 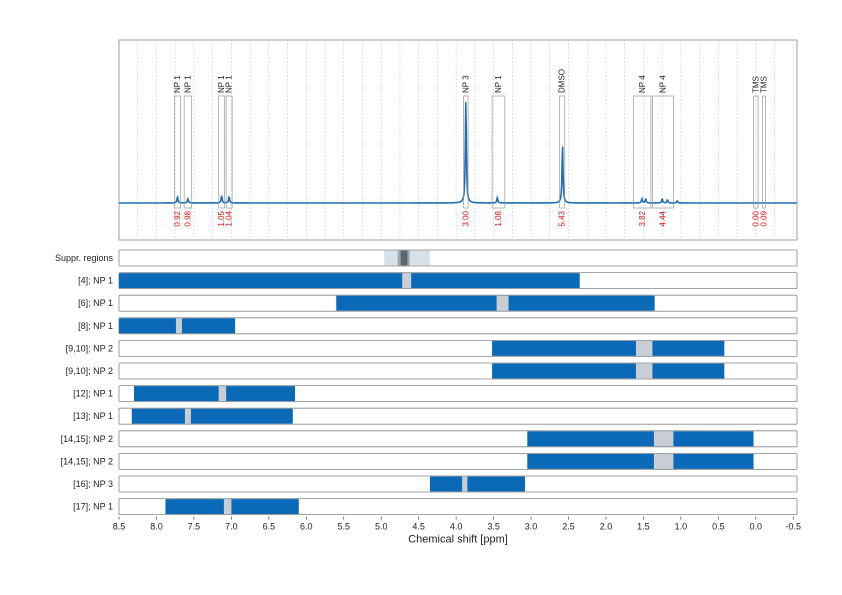 I want to click on integral-label: 3.82, so click(x=642, y=218).